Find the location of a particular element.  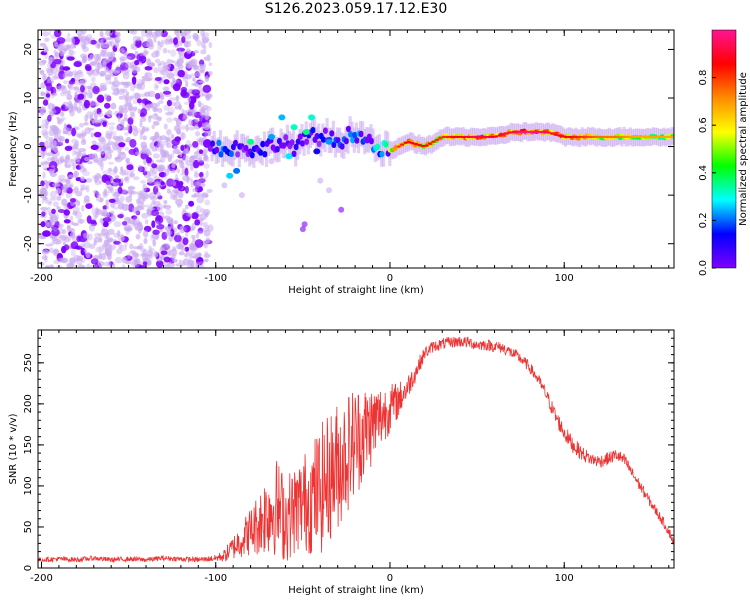

spectrogram-faint-blob is located at coordinates (241, 195).